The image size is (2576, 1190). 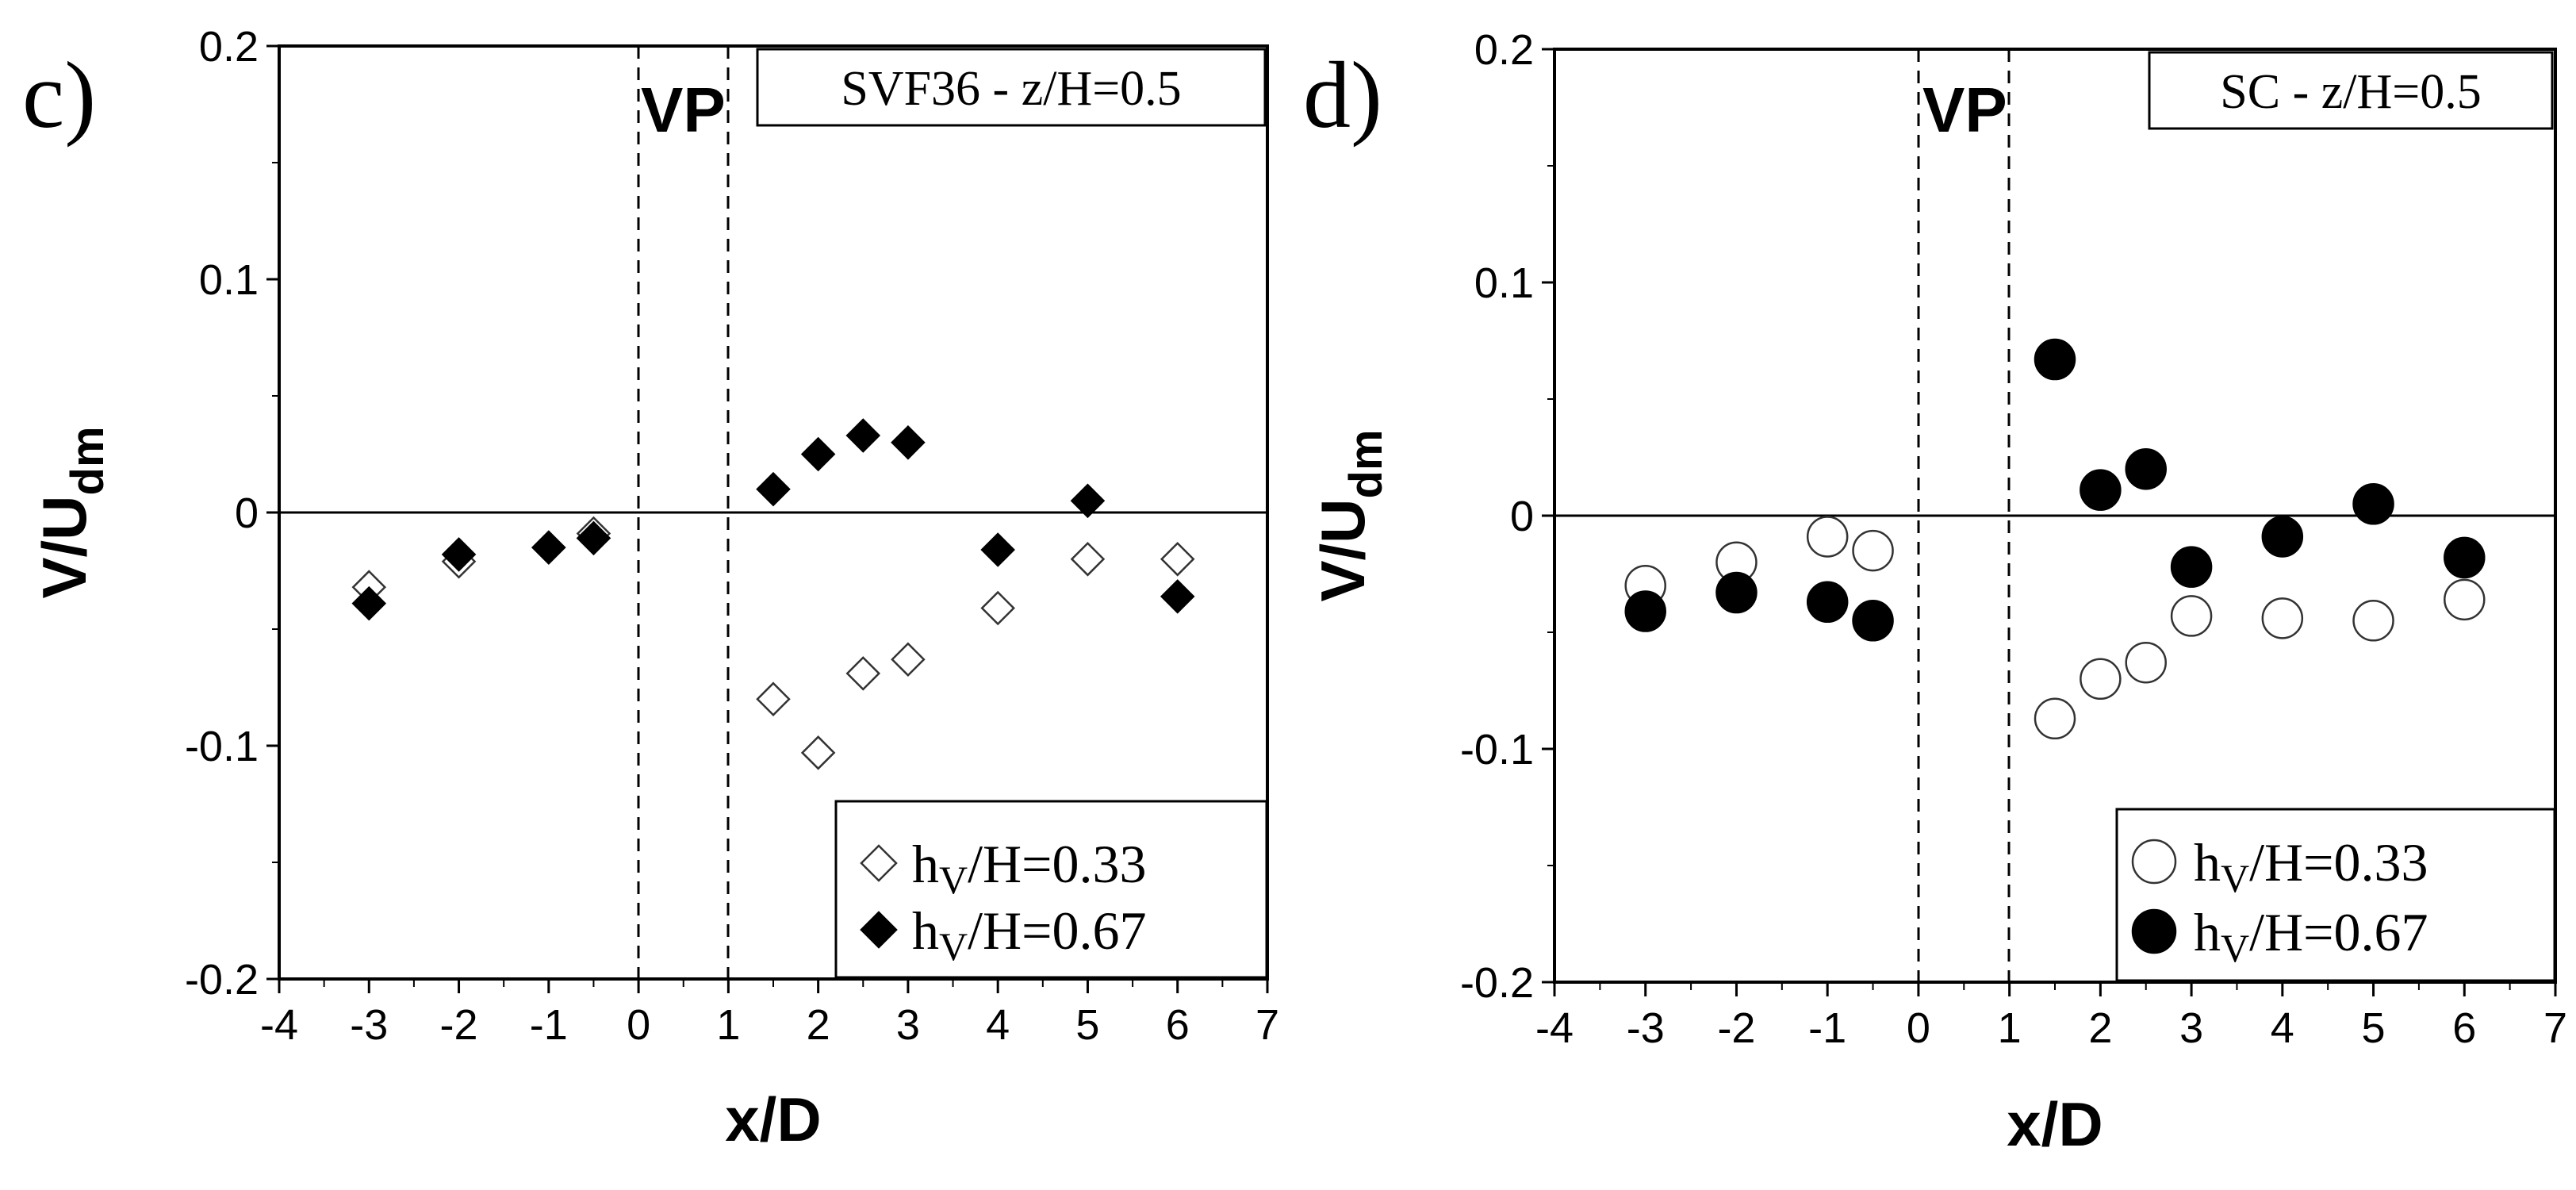 What do you see at coordinates (2338, 862) in the screenshot?
I see `panel-d-legend-label-0-rest: /H=0.33` at bounding box center [2338, 862].